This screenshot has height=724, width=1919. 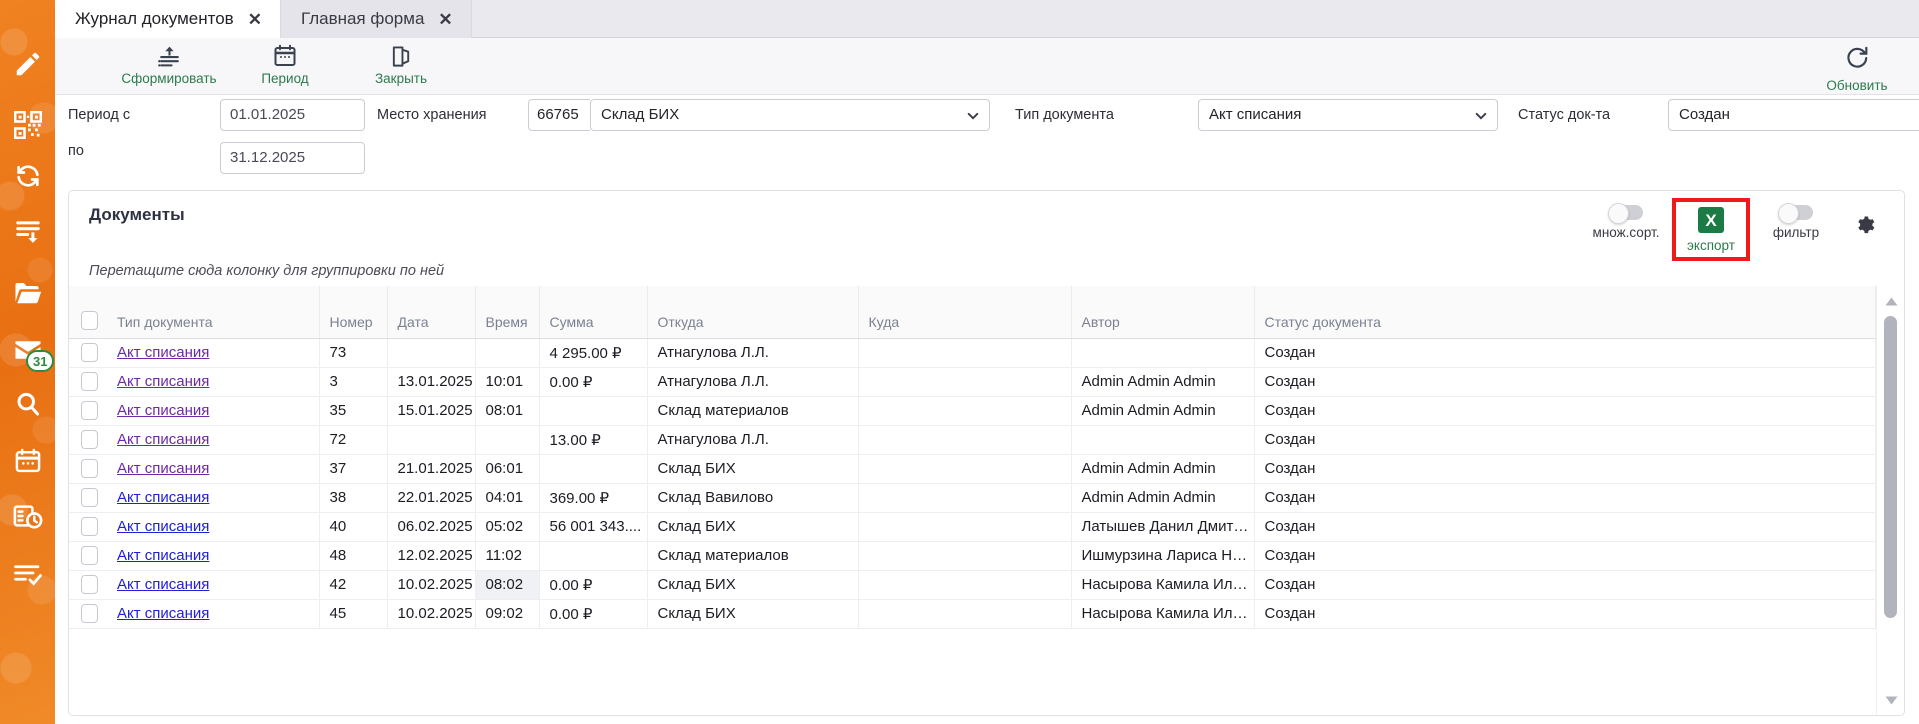 I want to click on tab-main-form: Главная форма ✕, so click(x=376, y=19).